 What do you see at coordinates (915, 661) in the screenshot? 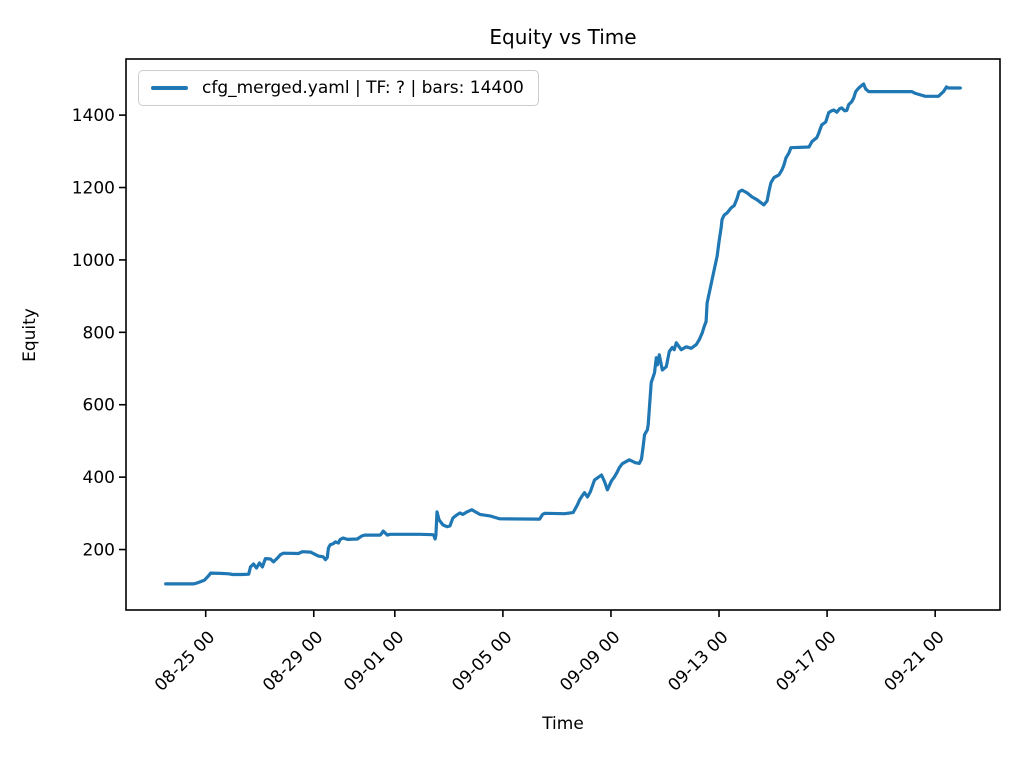
I see `x-tick-label: 09-21 00` at bounding box center [915, 661].